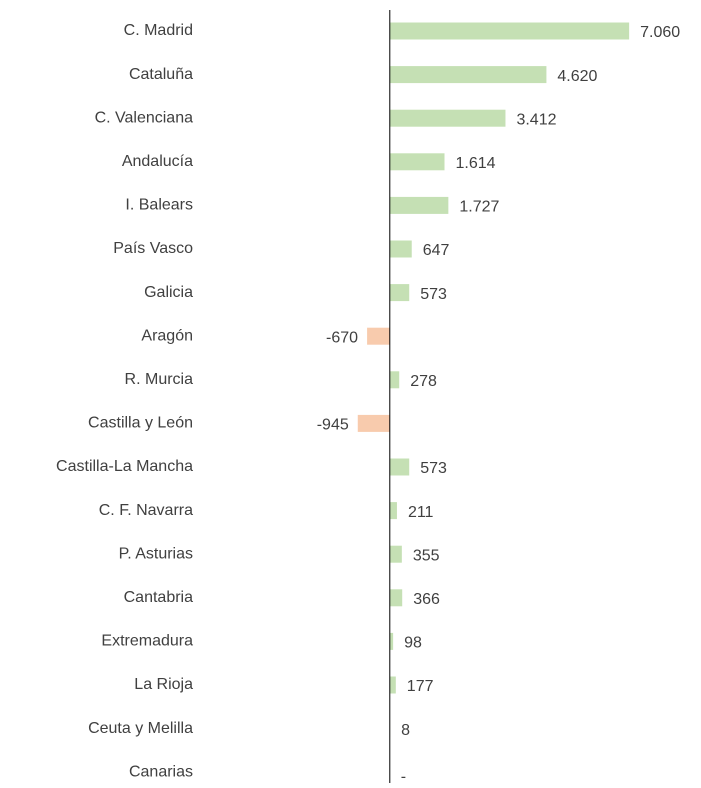 This screenshot has width=701, height=788. Describe the element at coordinates (660, 32) in the screenshot. I see `data-label: 7.060` at that location.